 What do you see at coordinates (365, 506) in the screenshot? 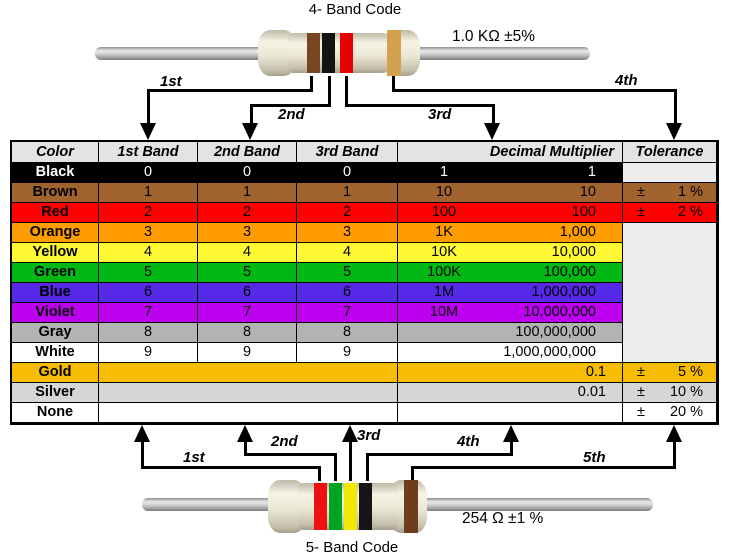
I see `black-band` at bounding box center [365, 506].